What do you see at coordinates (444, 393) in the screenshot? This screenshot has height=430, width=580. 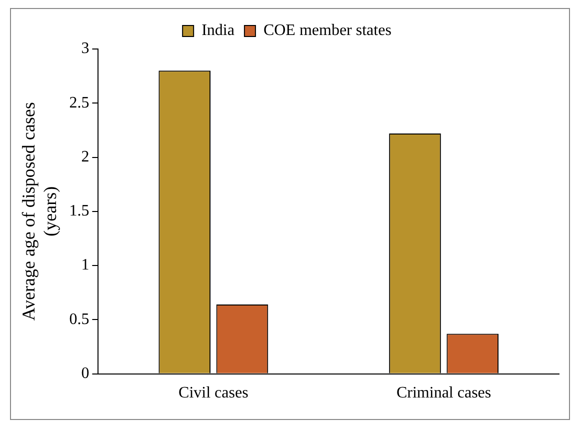 I see `x-tick-label: Criminal cases` at bounding box center [444, 393].